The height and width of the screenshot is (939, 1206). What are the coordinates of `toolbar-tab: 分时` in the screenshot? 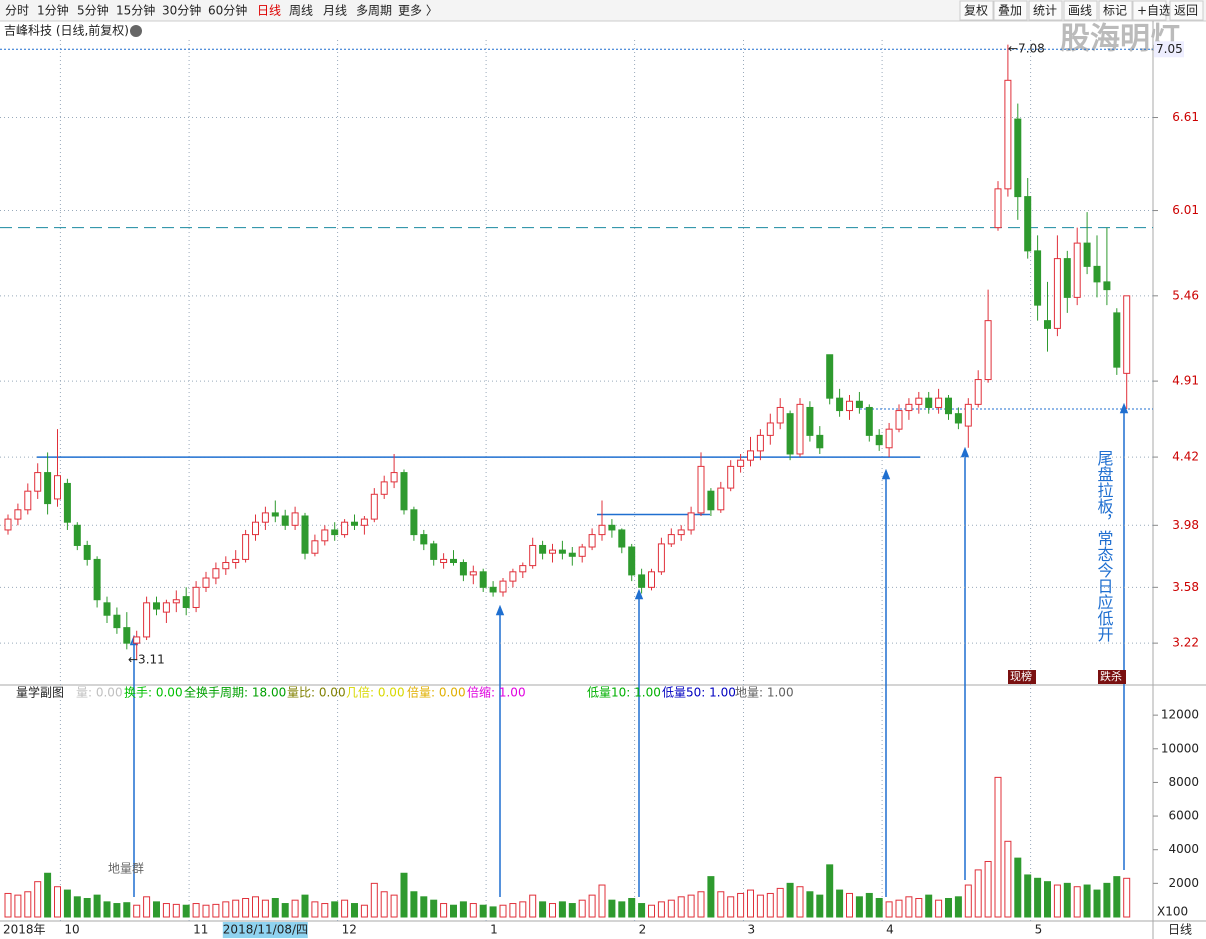 It's located at (17, 11).